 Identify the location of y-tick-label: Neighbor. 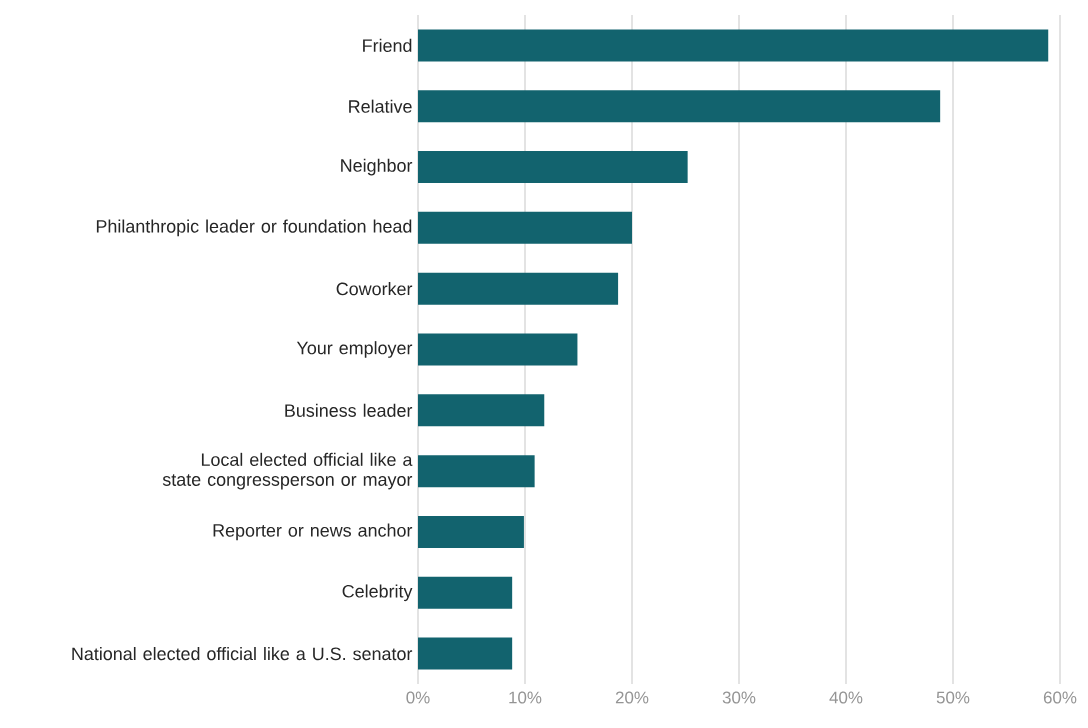
(377, 167).